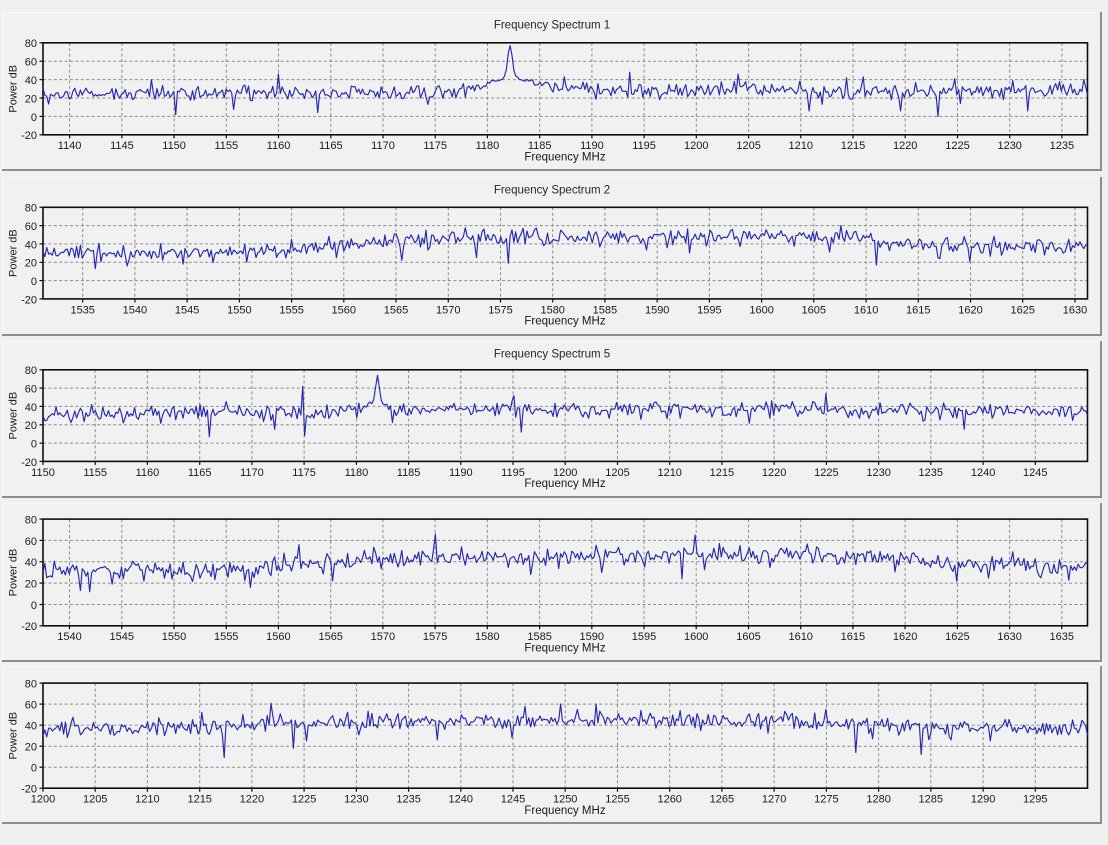 The height and width of the screenshot is (845, 1108). What do you see at coordinates (330, 637) in the screenshot?
I see `svg-text: 1565` at bounding box center [330, 637].